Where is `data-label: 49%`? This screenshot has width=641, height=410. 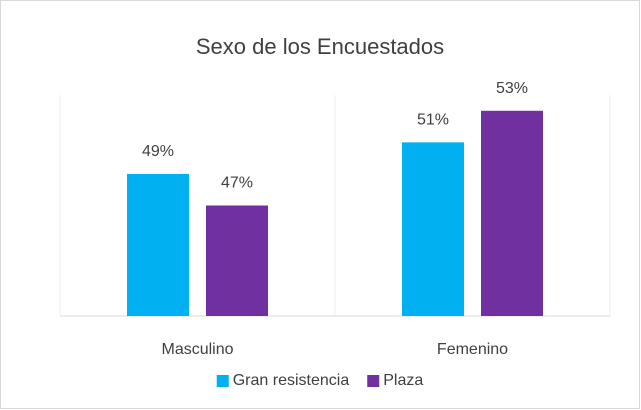 data-label: 49% is located at coordinates (158, 151).